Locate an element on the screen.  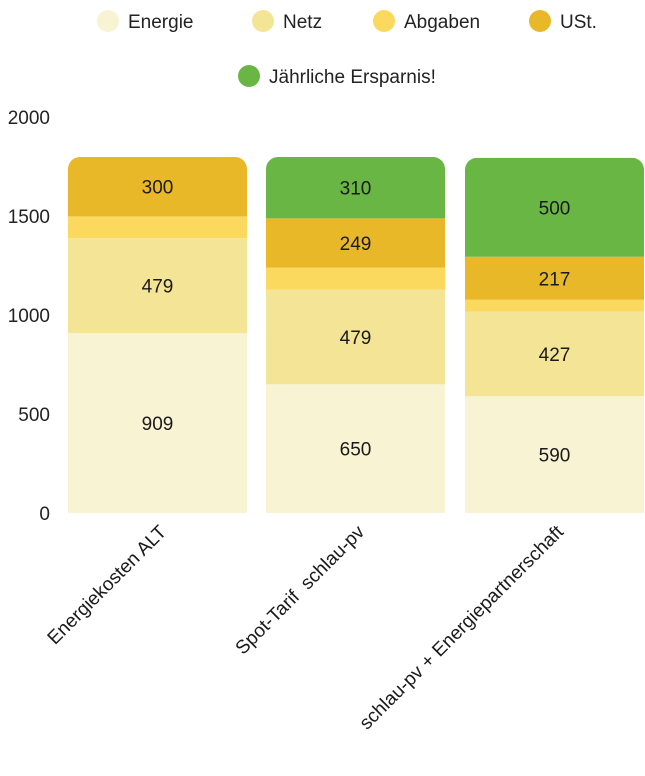
value-label-energie: 909 is located at coordinates (158, 424).